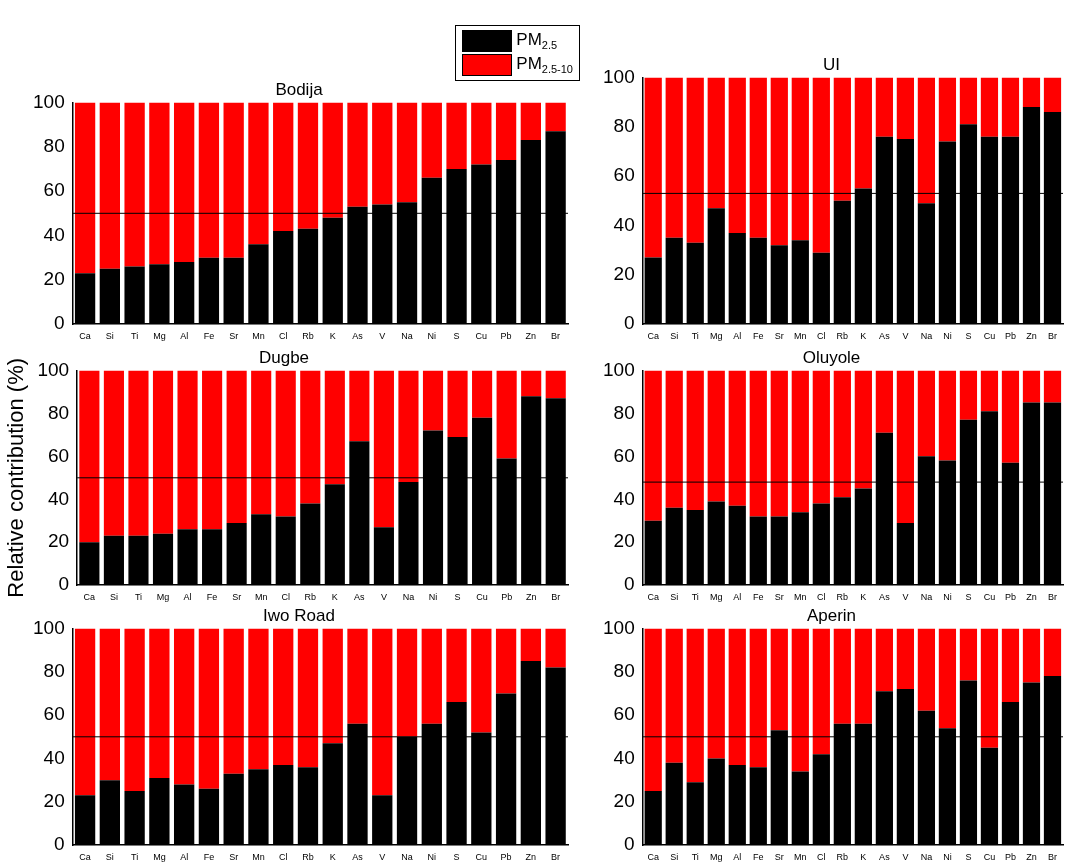 The image size is (1065, 866). Describe the element at coordinates (926, 597) in the screenshot. I see `x-tick-label: Na` at that location.